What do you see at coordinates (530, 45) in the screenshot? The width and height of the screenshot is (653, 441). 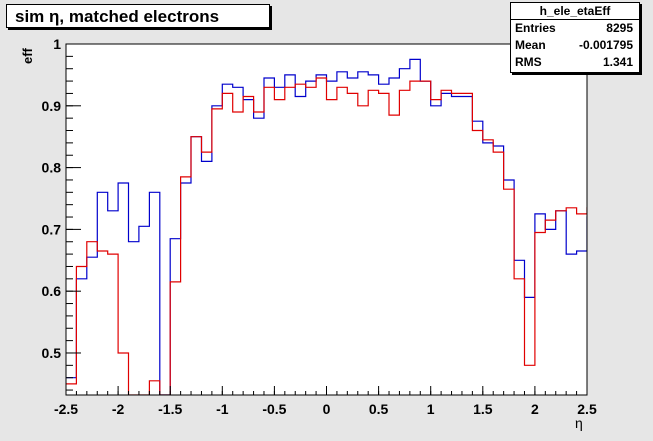 I see `stats-label: Mean` at bounding box center [530, 45].